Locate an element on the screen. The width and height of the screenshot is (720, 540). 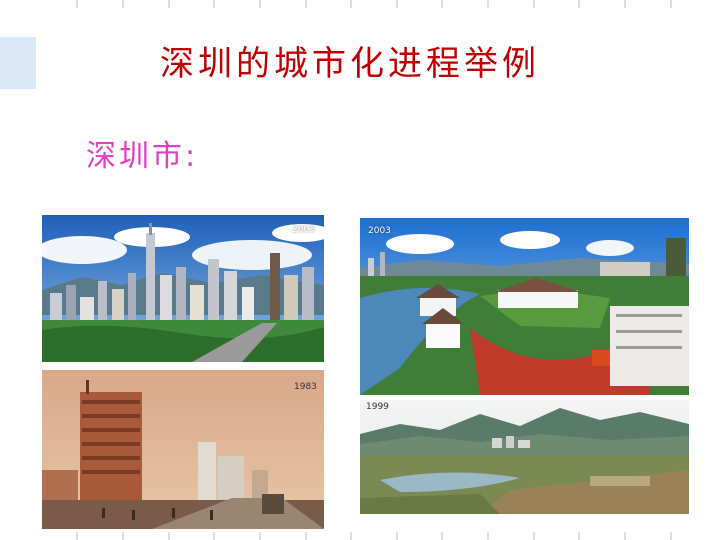
slide-title: 深圳的城市化进程举例 is located at coordinates (350, 64).